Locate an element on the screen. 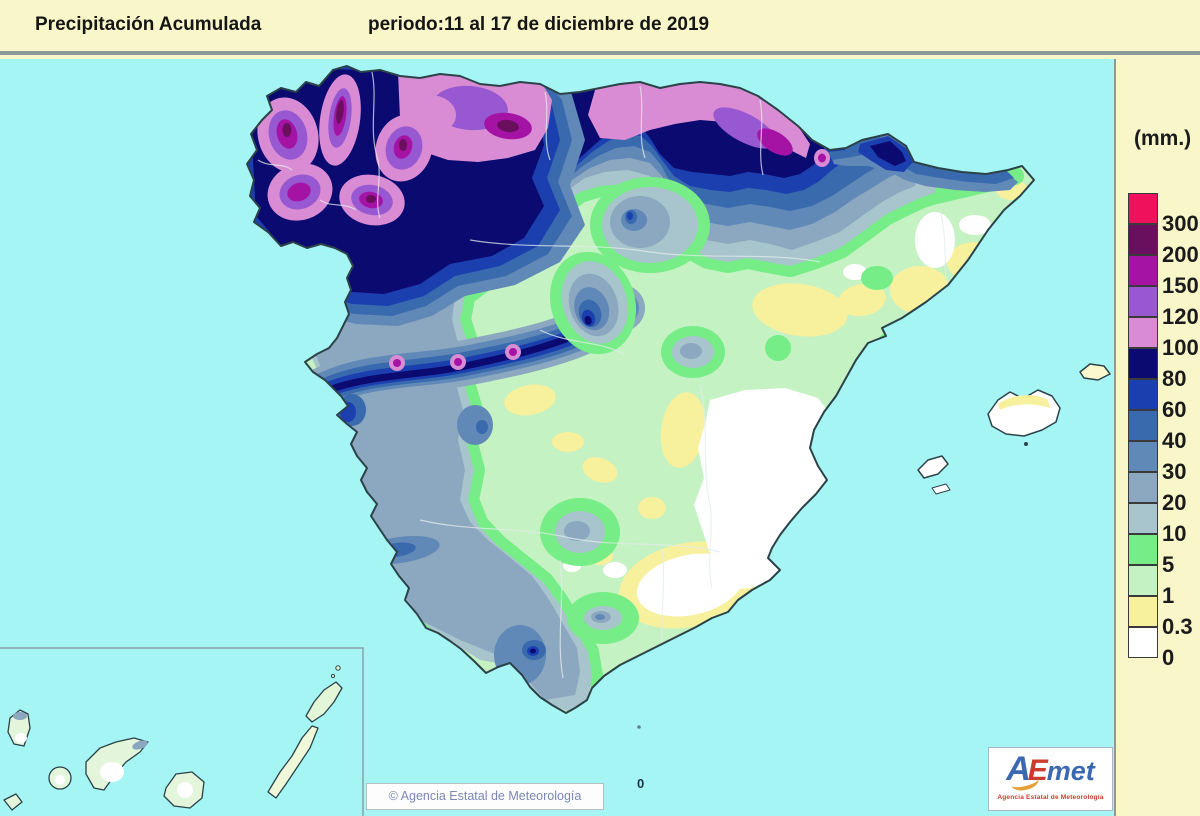 This screenshot has height=816, width=1200. legend-label: 300 is located at coordinates (1180, 223).